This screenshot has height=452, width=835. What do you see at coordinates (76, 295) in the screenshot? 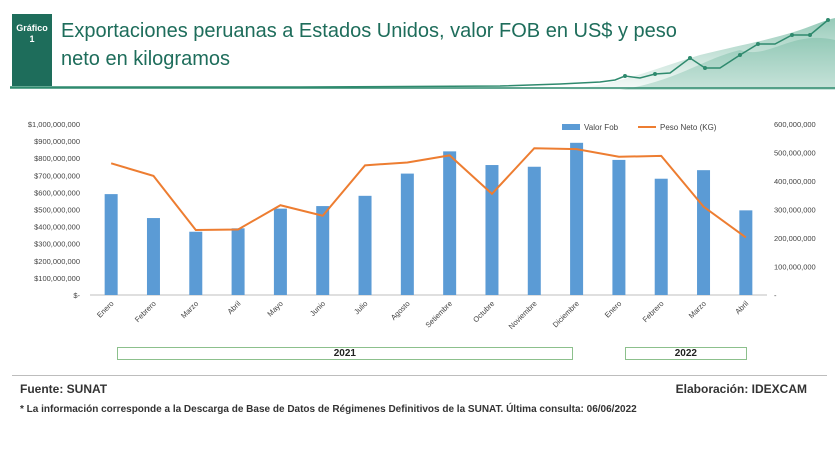
I see `left-axis-tick-label: $-` at bounding box center [76, 295].